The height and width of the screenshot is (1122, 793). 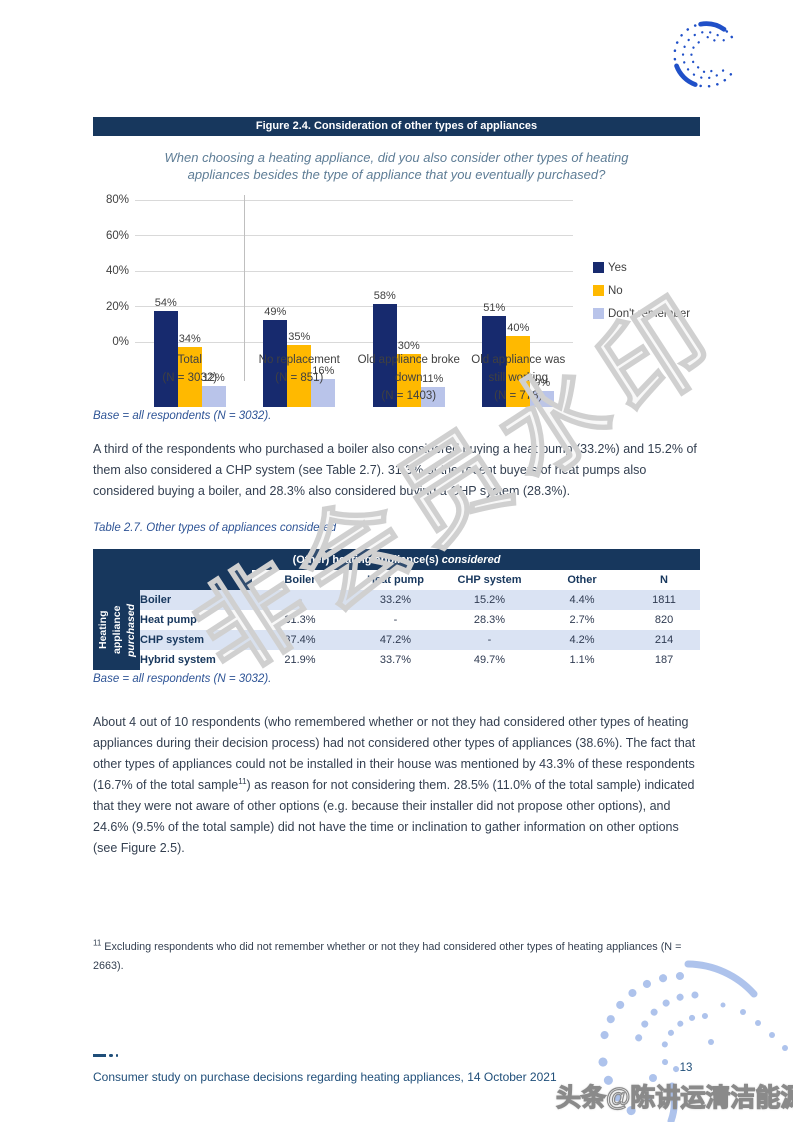 I want to click on bar-wrap: 11%, so click(x=432, y=390).